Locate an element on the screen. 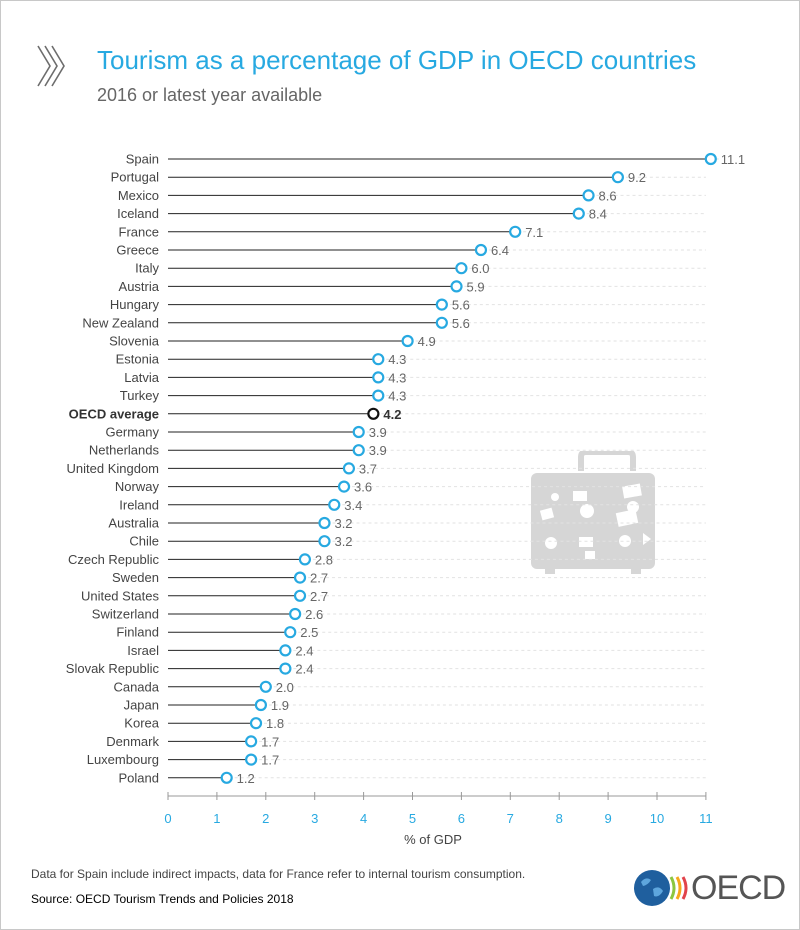 Image resolution: width=800 pixels, height=930 pixels. x-tick-label: 10 is located at coordinates (657, 818).